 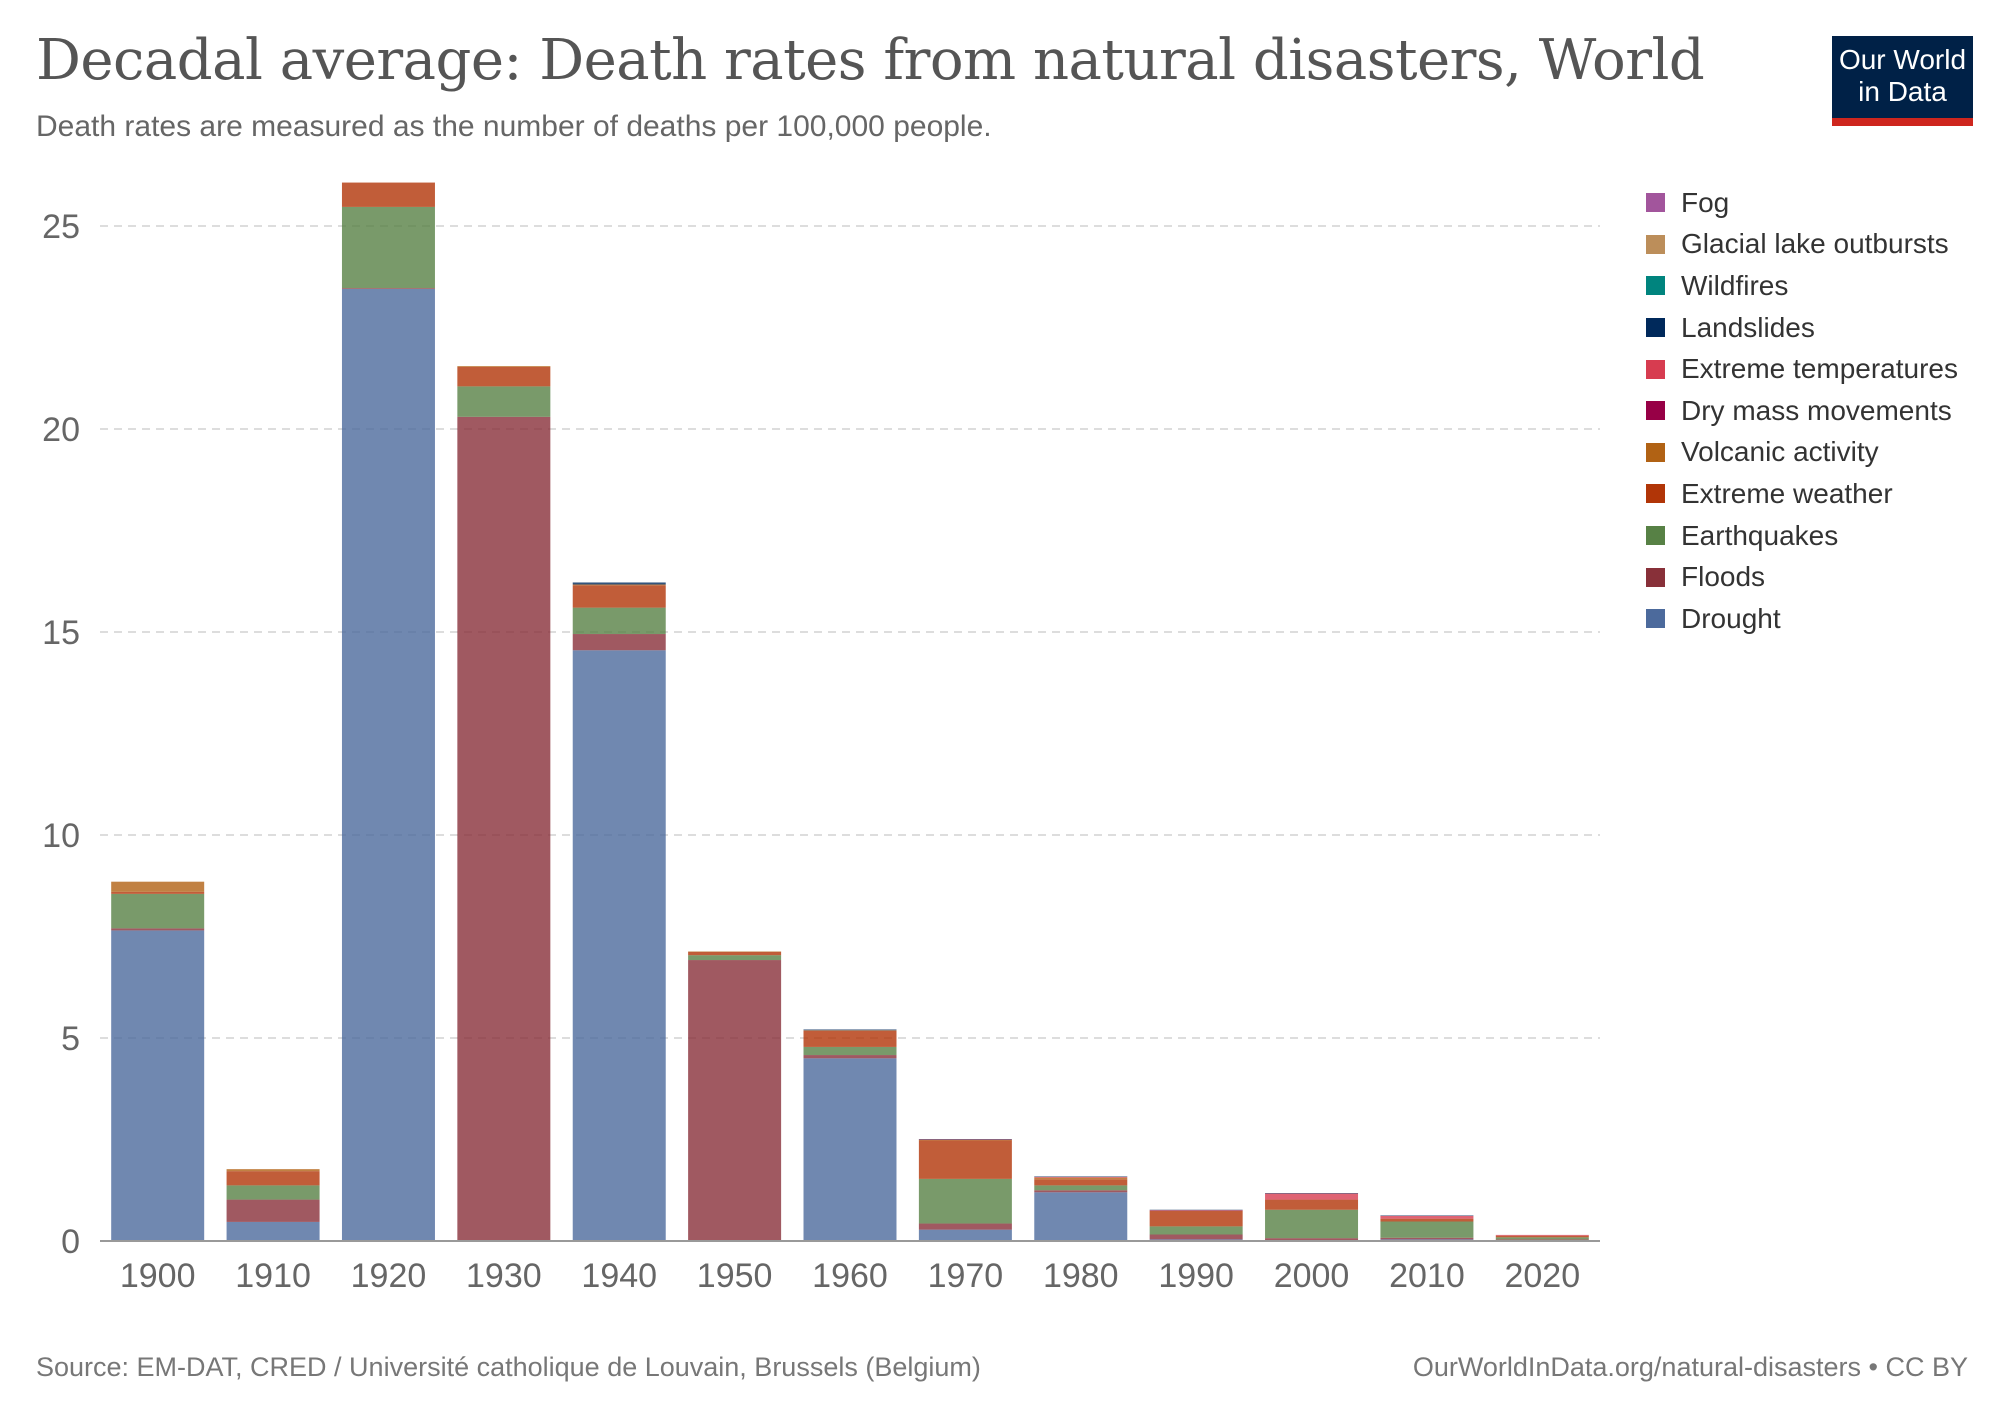 I want to click on legend-item: Floods, so click(x=1802, y=577).